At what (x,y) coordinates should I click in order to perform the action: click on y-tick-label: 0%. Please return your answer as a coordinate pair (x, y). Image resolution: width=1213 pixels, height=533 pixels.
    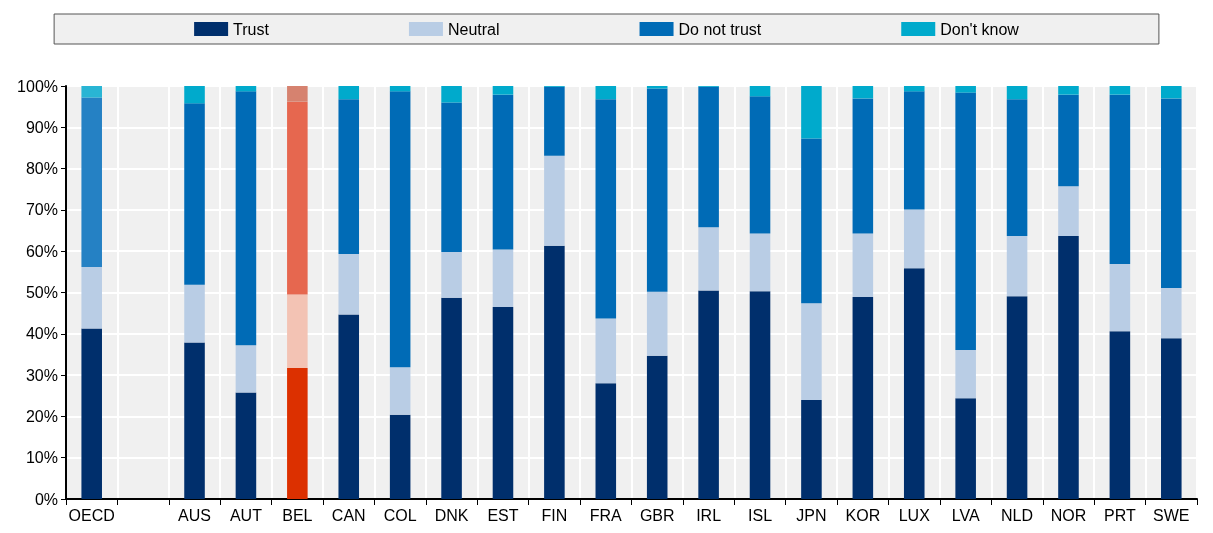
    Looking at the image, I should click on (46, 499).